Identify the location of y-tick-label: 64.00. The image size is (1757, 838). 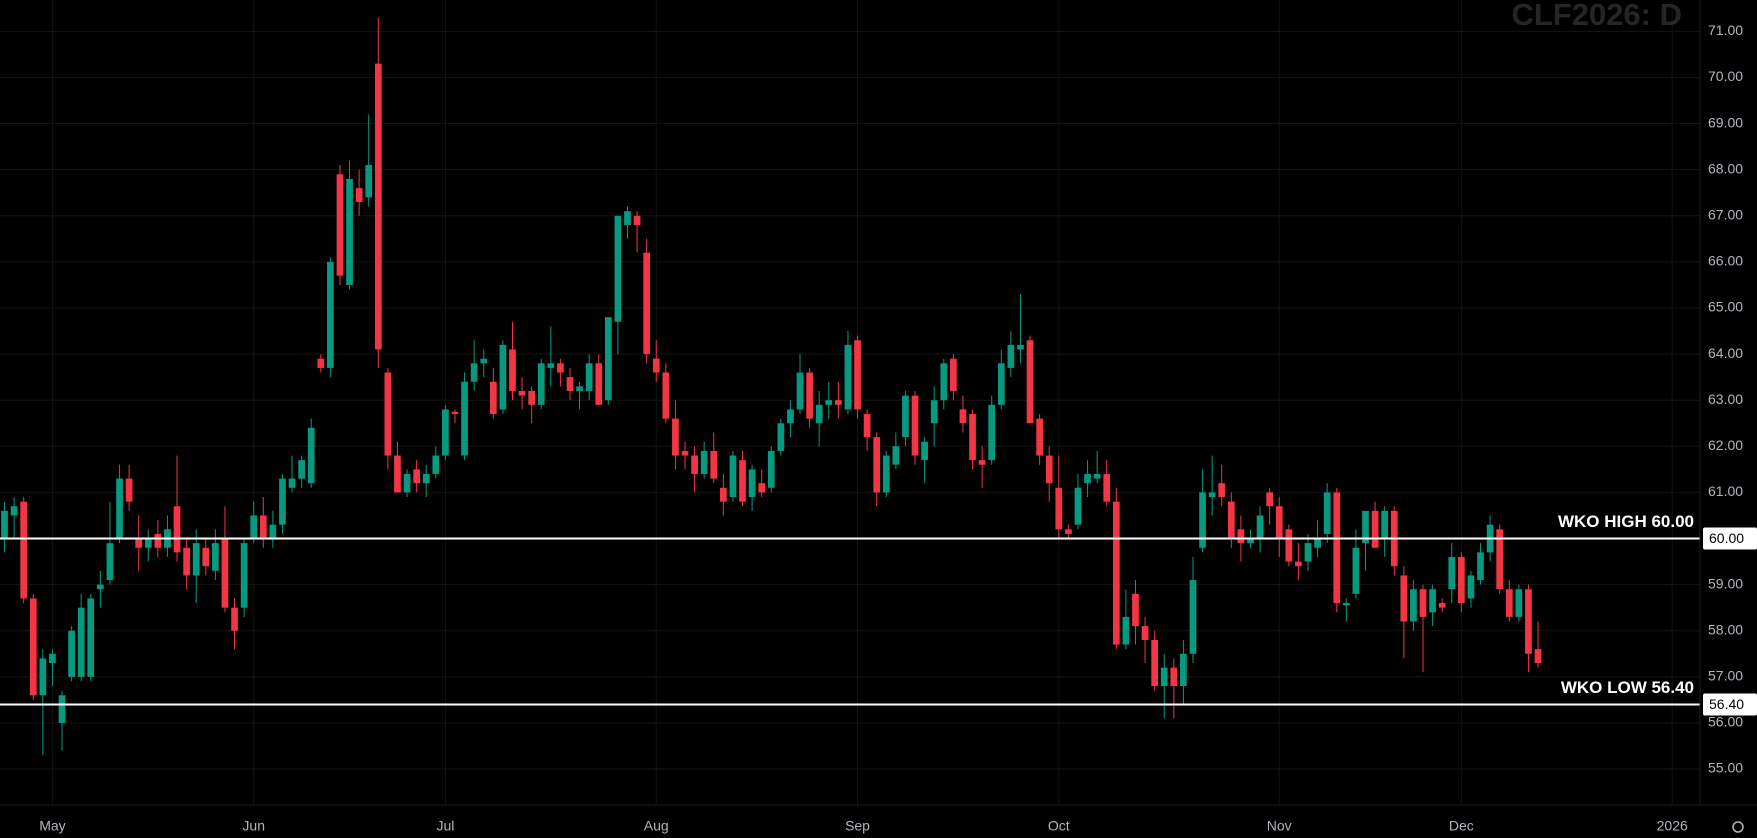
(1725, 353).